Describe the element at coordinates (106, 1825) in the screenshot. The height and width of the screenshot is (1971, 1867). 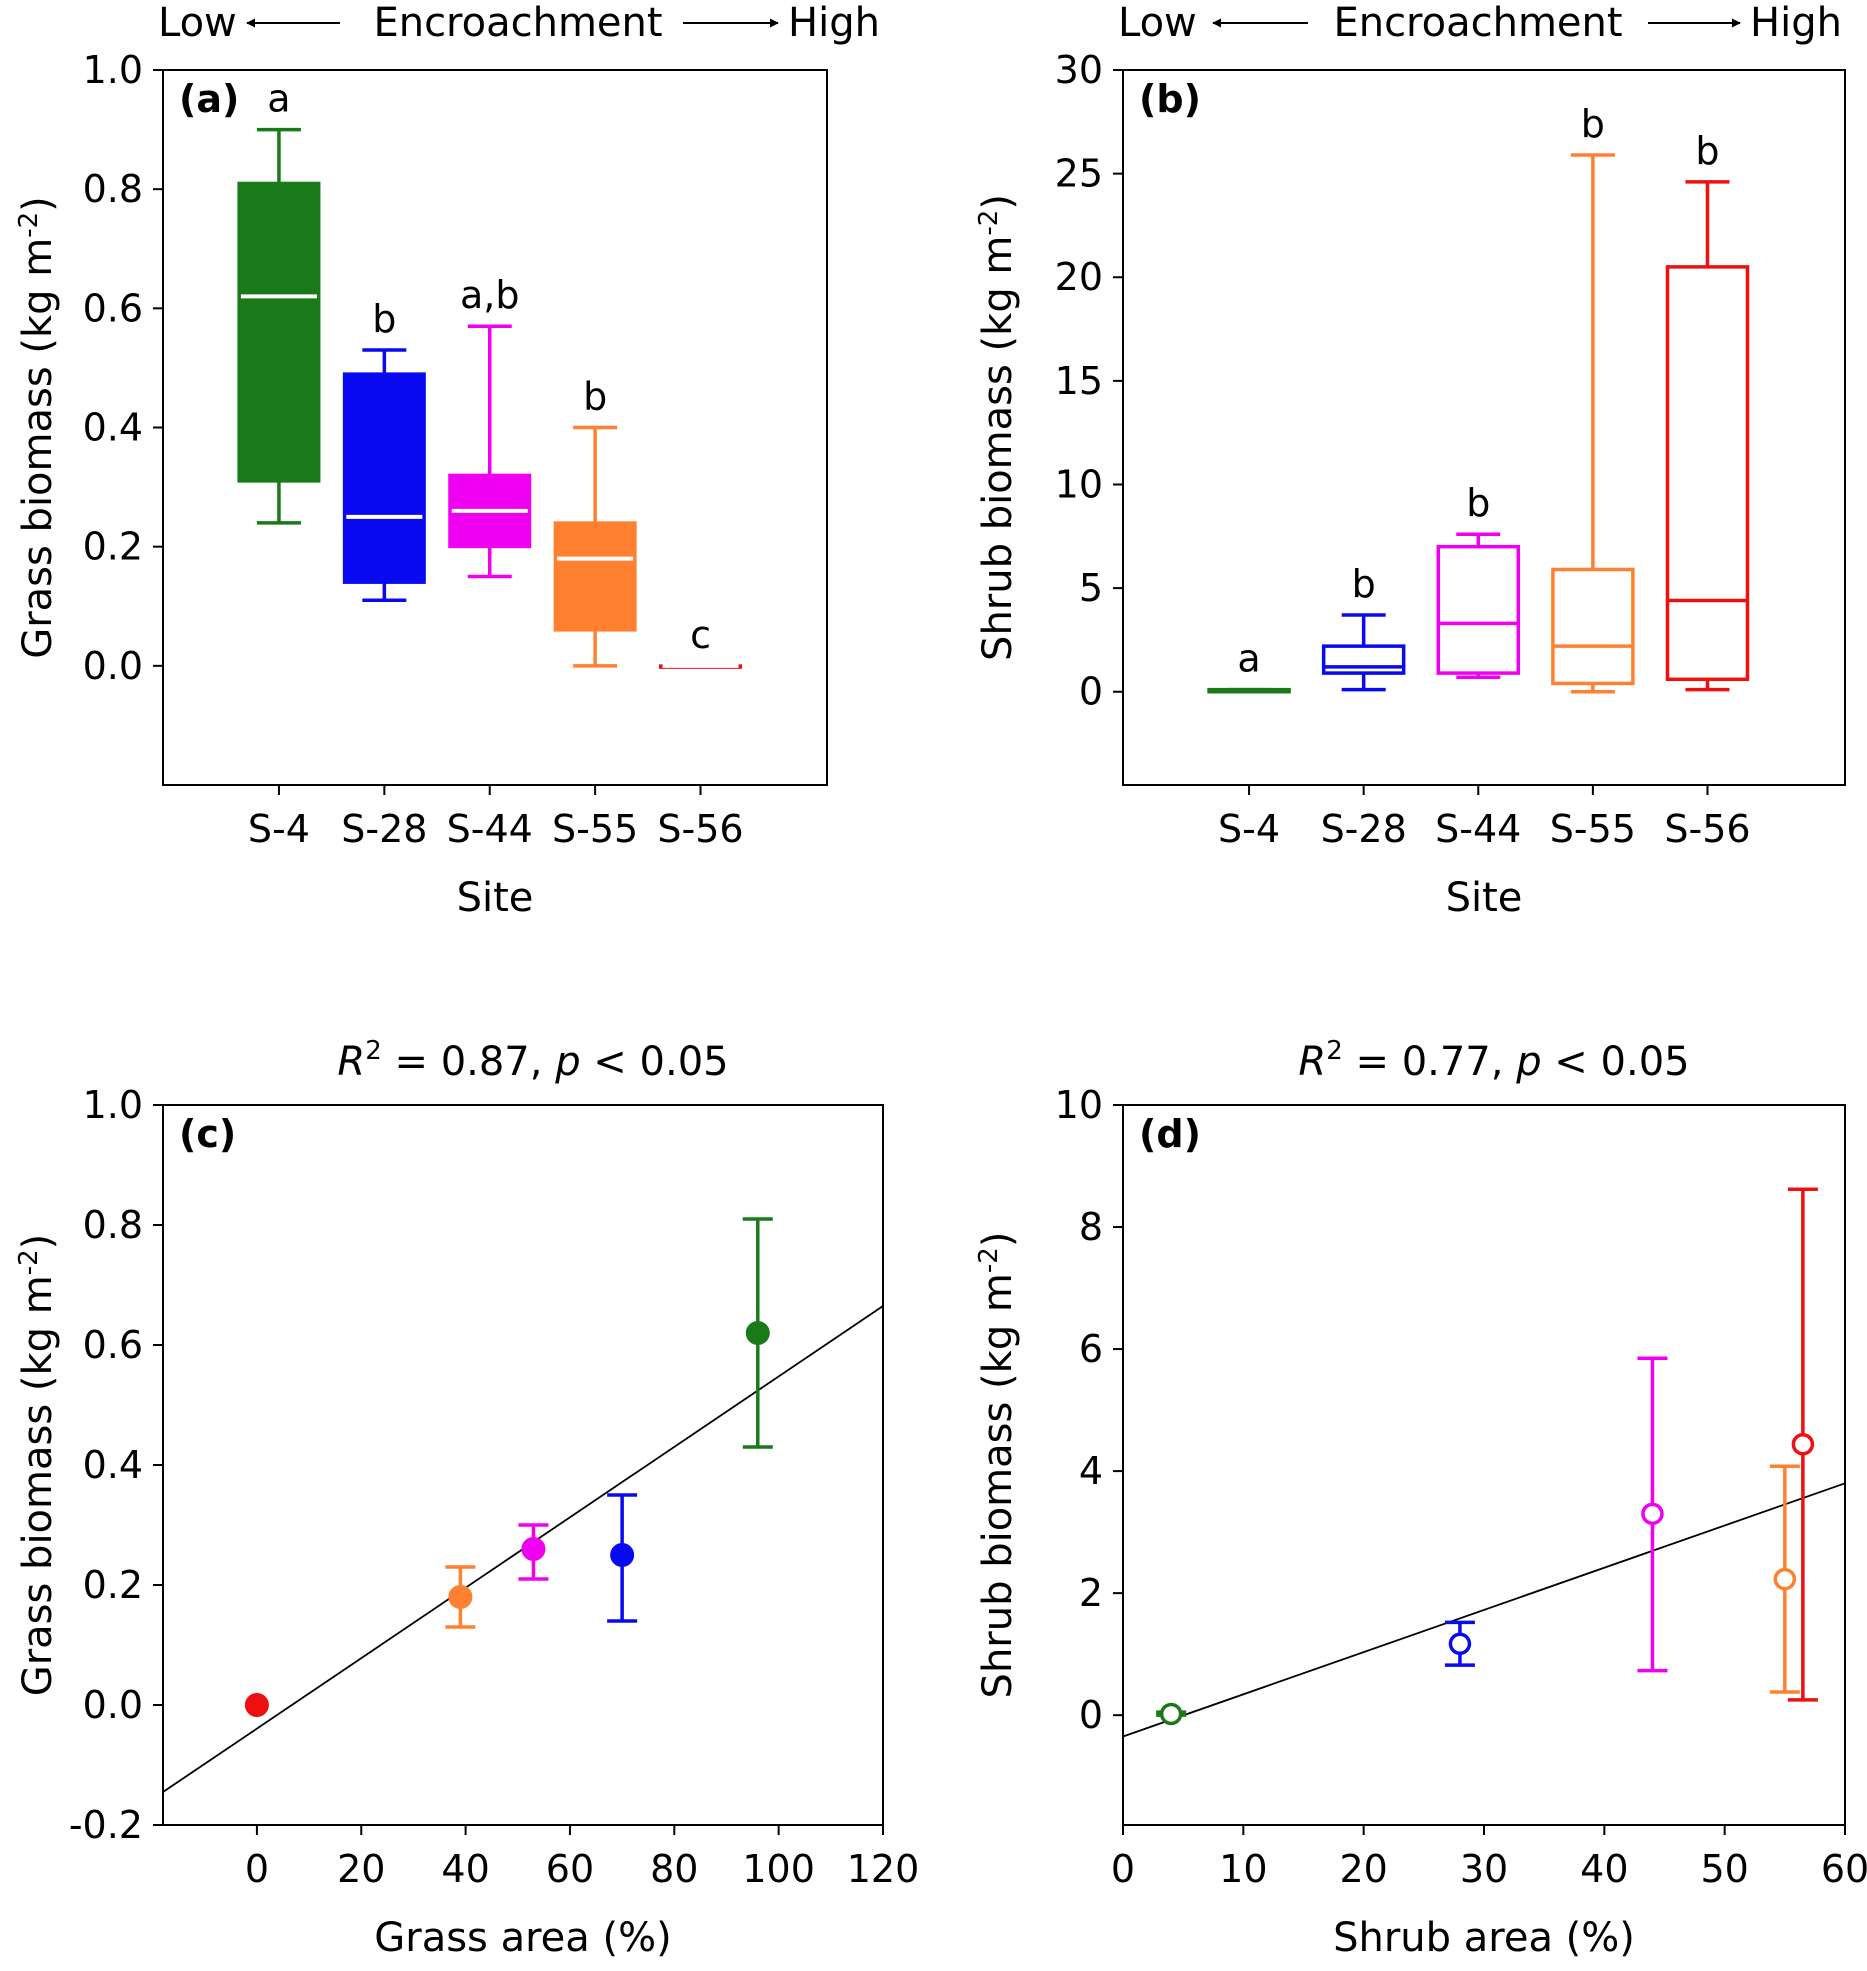
I see `y-tick-label: -0.2` at that location.